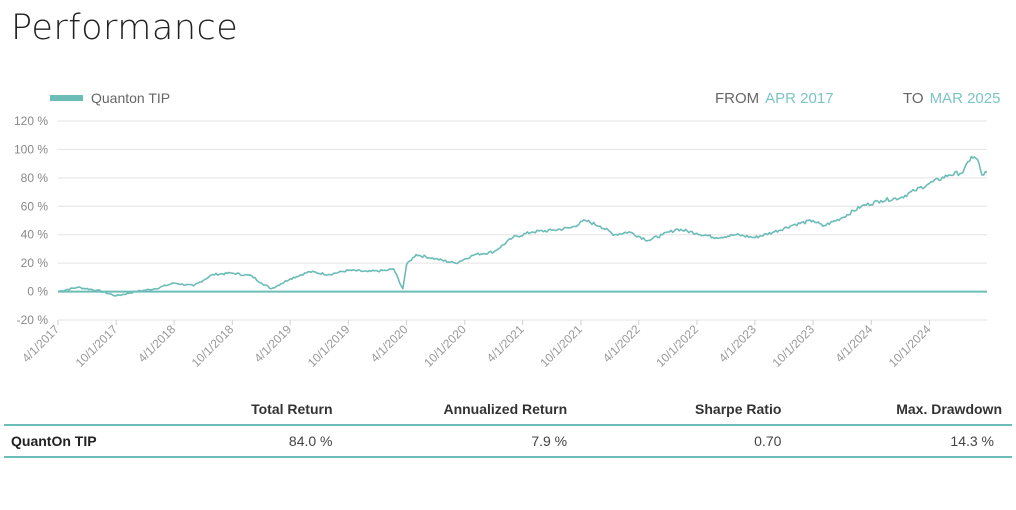 Image resolution: width=1016 pixels, height=510 pixels. I want to click on y-tick-label: 100 %, so click(31, 149).